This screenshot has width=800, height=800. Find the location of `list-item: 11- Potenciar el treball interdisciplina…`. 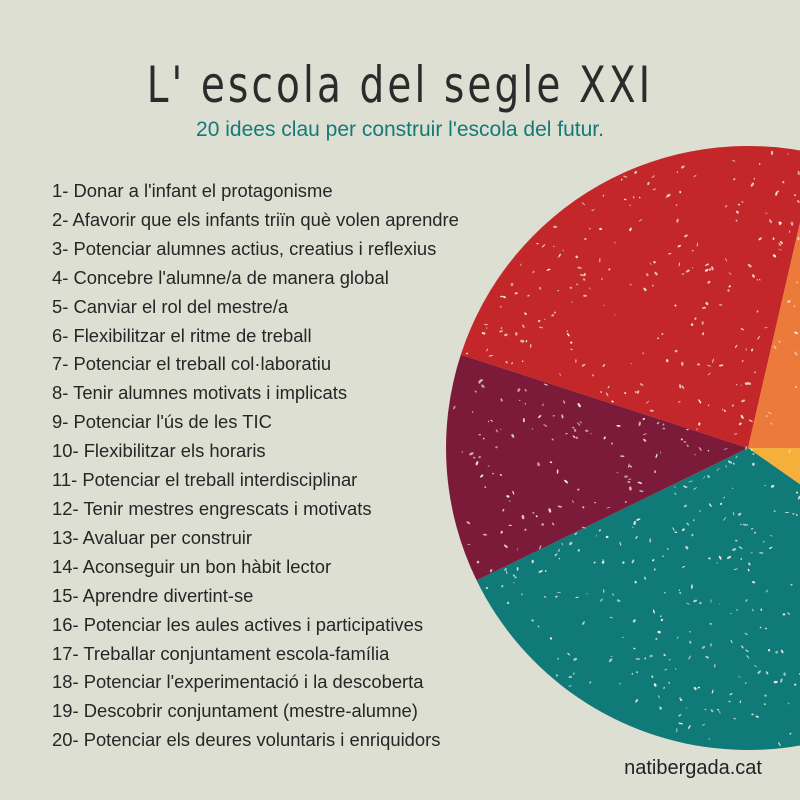

list-item: 11- Potenciar el treball interdisciplina… is located at coordinates (205, 480).